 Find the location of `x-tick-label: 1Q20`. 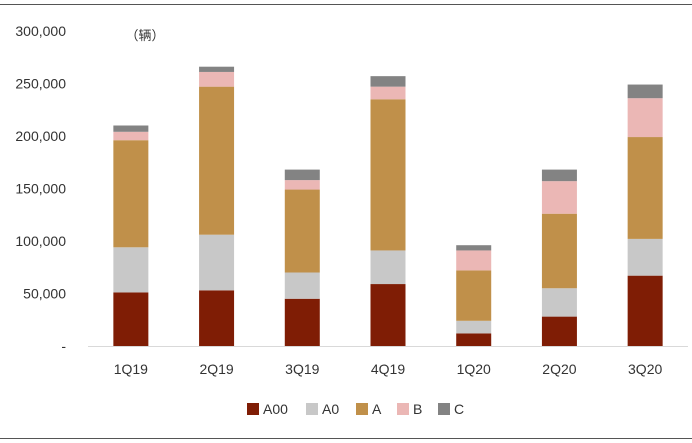

x-tick-label: 1Q20 is located at coordinates (474, 369).